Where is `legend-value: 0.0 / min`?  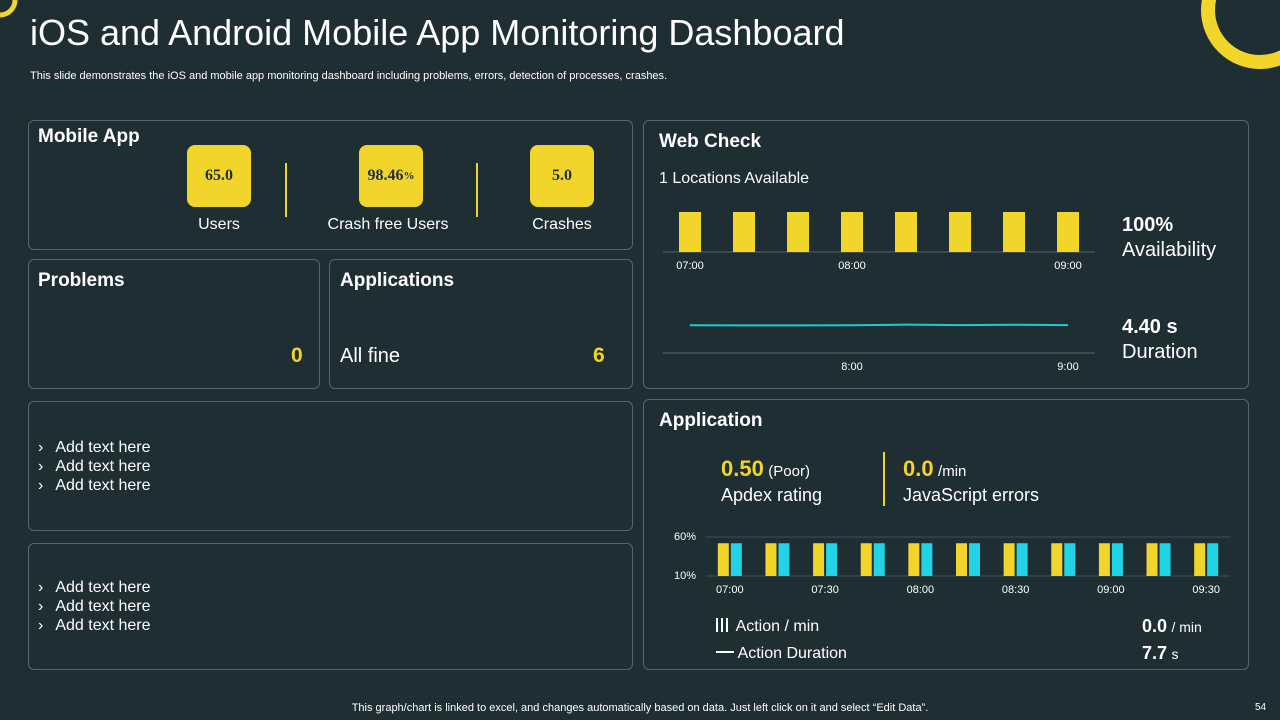
legend-value: 0.0 / min is located at coordinates (1172, 626).